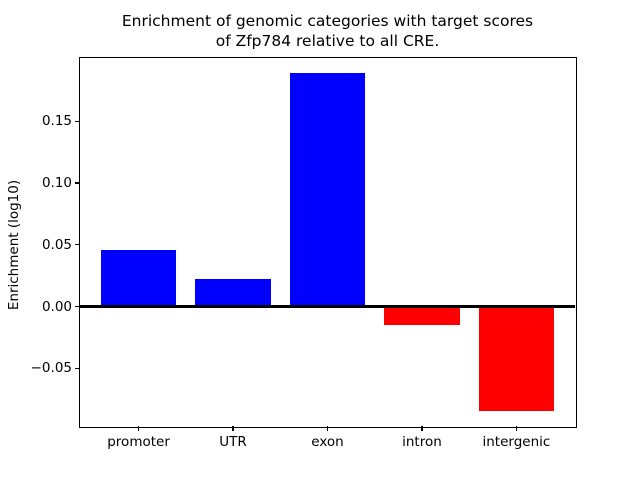  I want to click on bar-UTR, so click(233, 293).